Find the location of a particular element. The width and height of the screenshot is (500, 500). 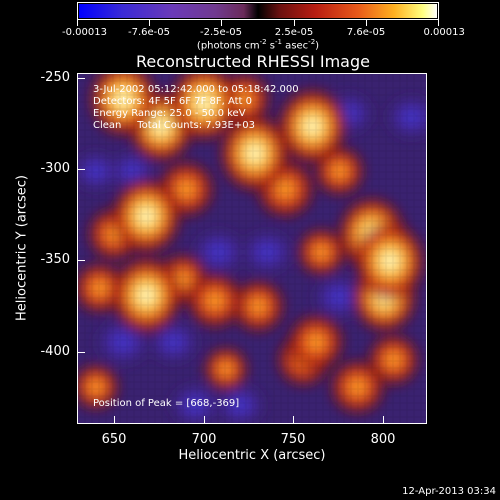

y-tick-label: -400 is located at coordinates (55, 351).